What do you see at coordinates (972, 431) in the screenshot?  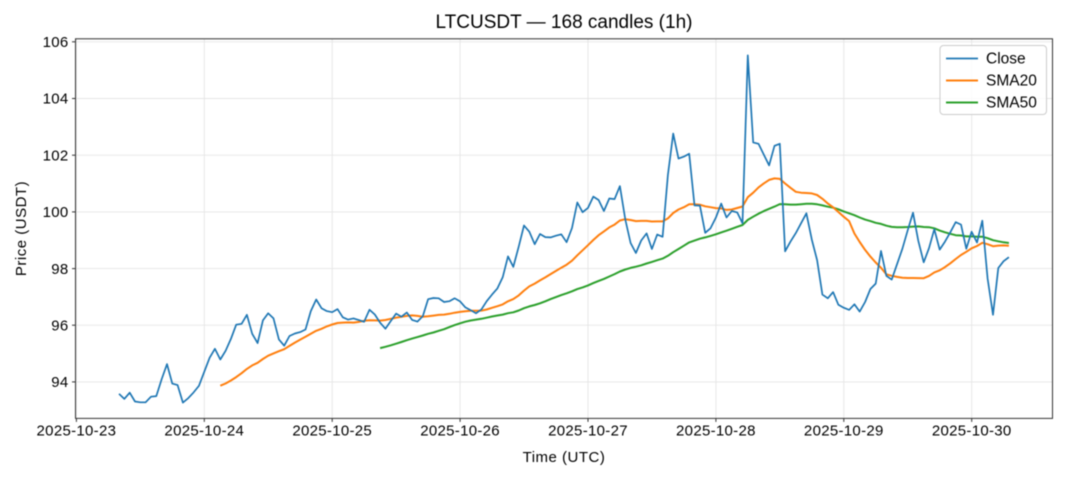 I see `svg-text: 2025-10-30` at bounding box center [972, 431].